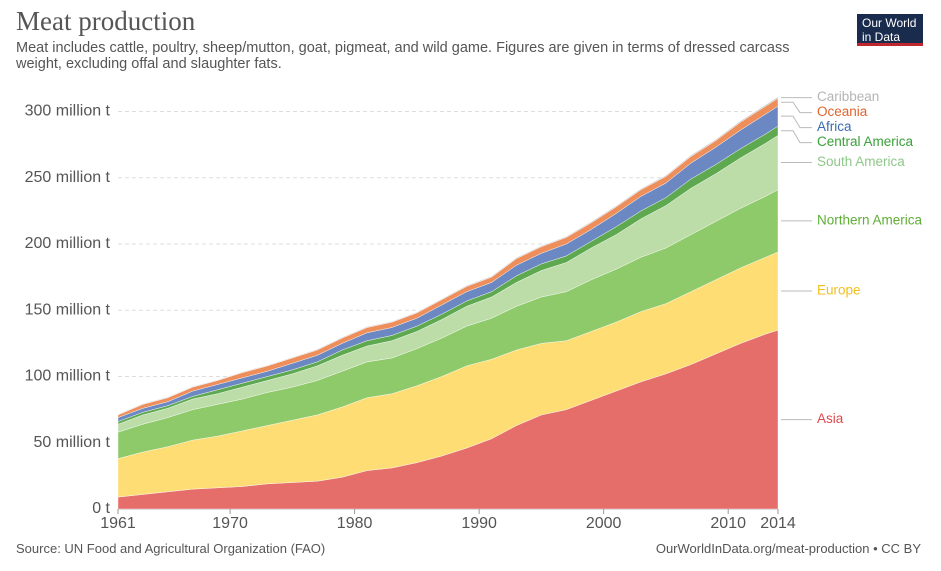 This screenshot has height=571, width=941. I want to click on legend-label: Europe, so click(839, 290).